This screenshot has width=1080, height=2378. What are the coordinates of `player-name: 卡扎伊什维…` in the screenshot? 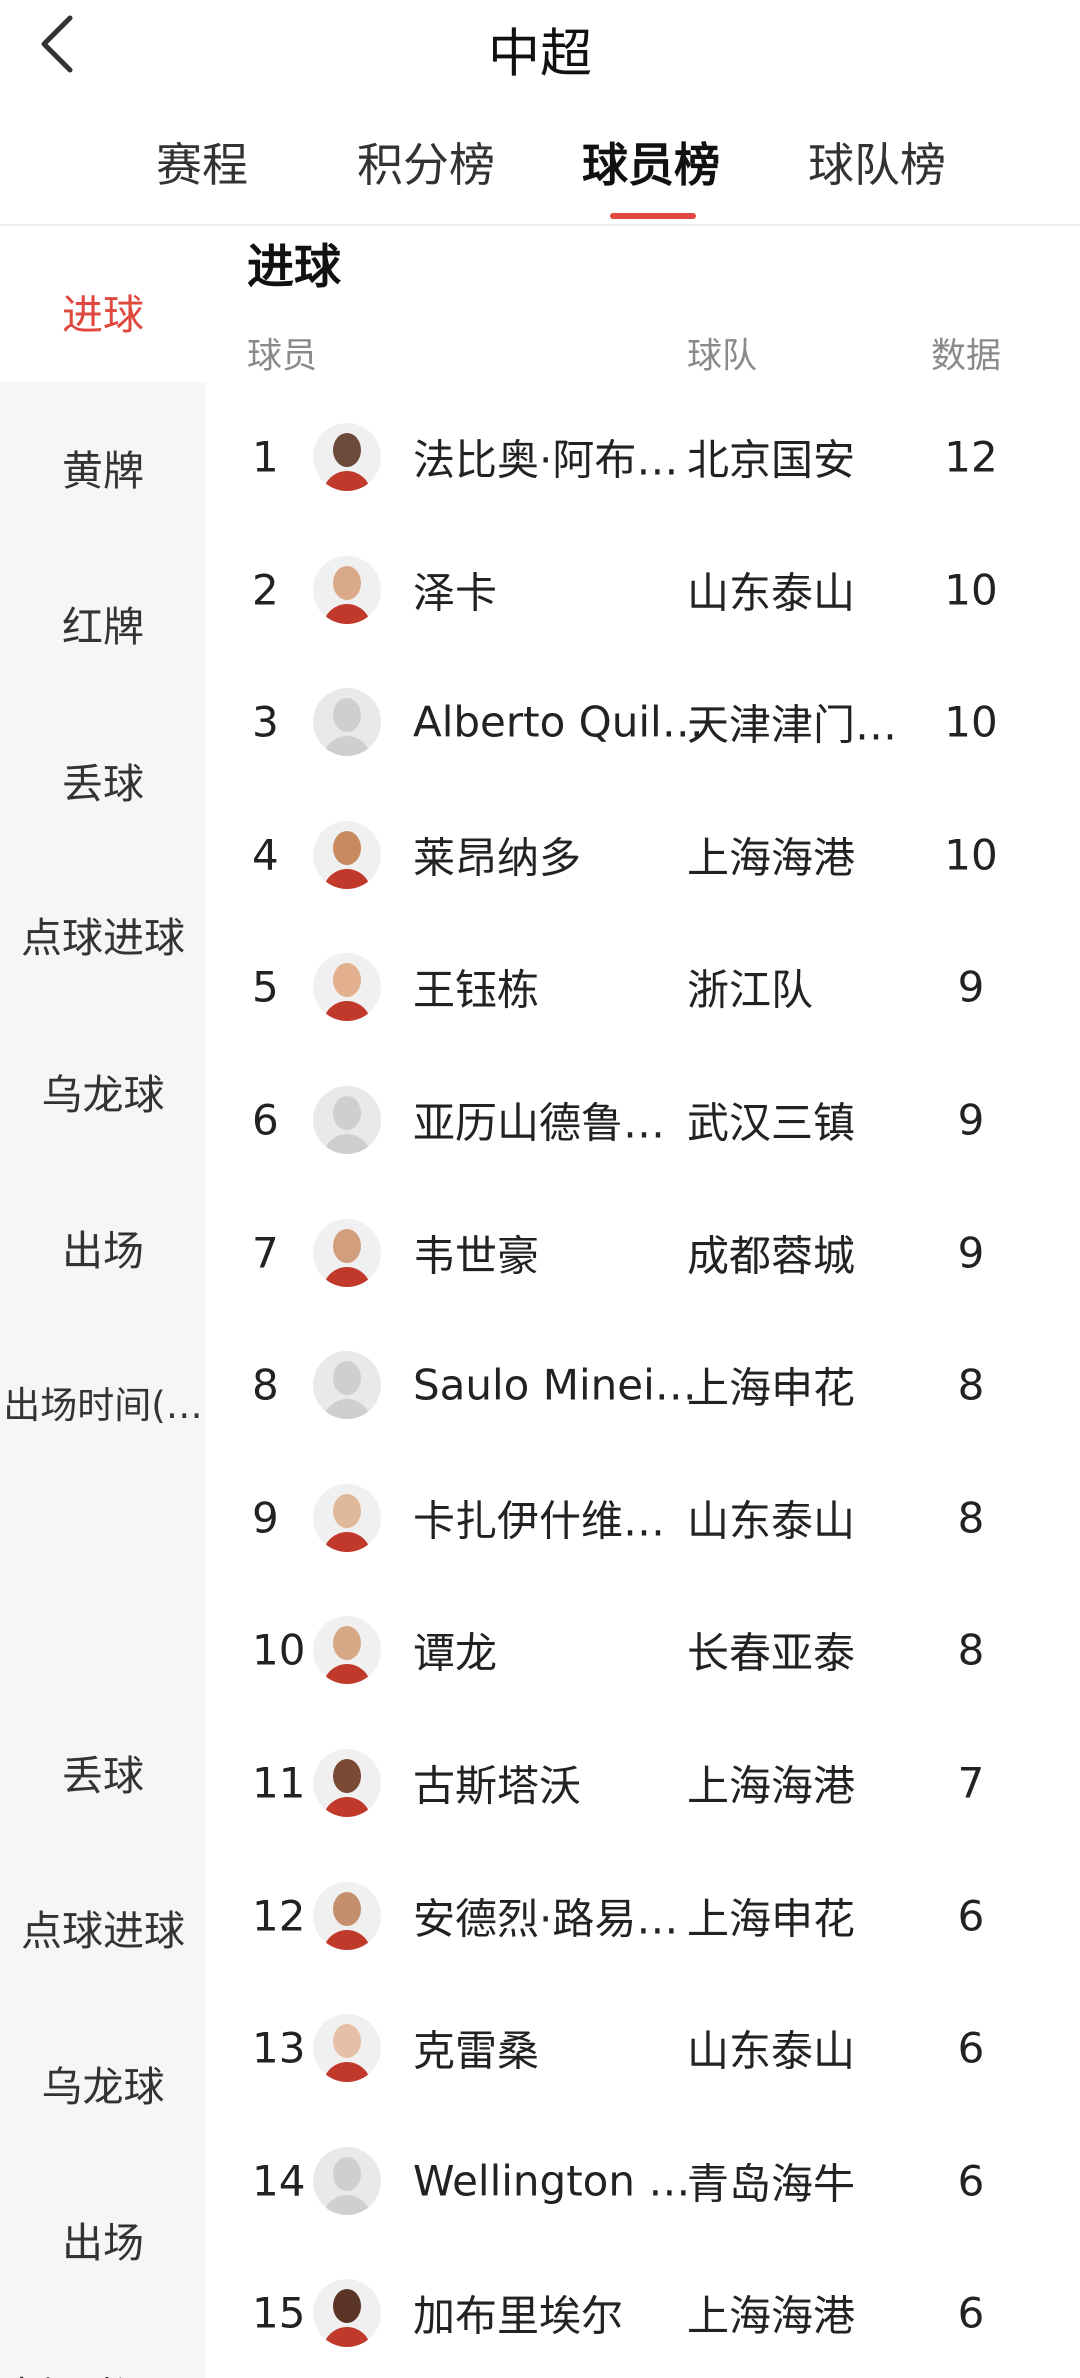 It's located at (539, 1521).